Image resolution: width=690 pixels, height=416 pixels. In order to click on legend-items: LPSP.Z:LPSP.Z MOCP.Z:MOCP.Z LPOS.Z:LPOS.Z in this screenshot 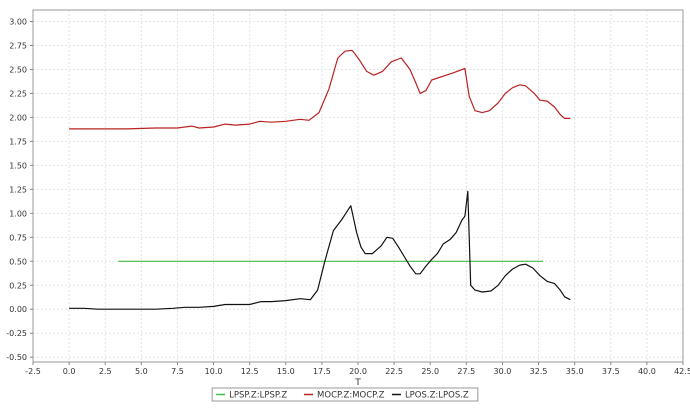, I will do `click(342, 396)`.